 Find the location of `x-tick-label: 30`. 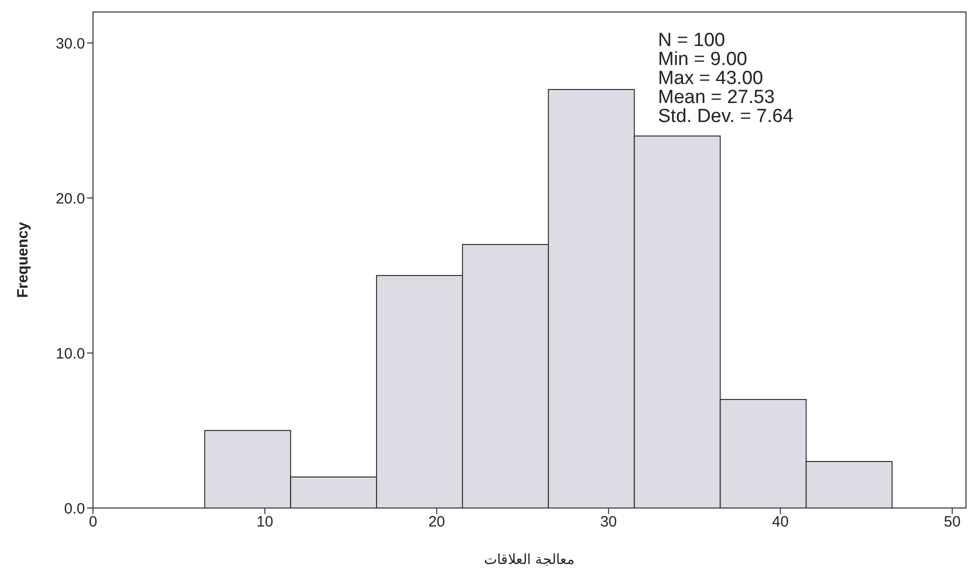

x-tick-label: 30 is located at coordinates (608, 522).